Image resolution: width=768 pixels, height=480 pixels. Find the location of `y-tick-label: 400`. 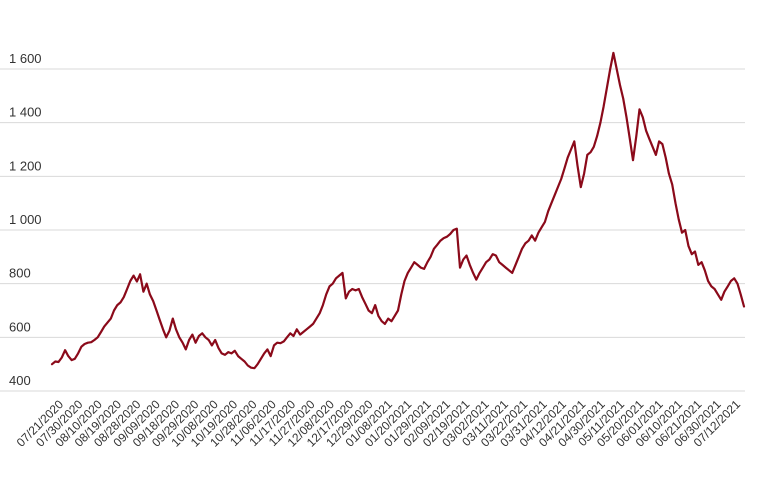

y-tick-label: 400 is located at coordinates (20, 380).